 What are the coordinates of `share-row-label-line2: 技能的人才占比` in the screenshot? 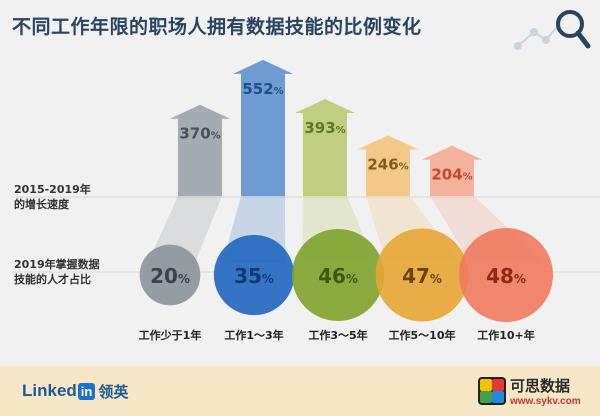 It's located at (52, 279).